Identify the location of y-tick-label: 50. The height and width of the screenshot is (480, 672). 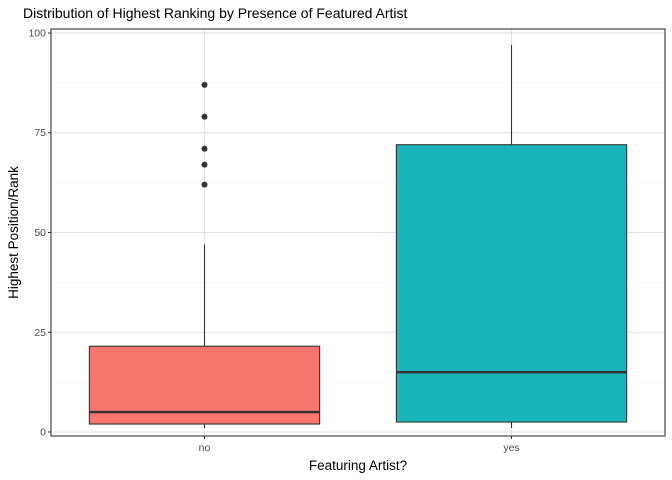
(40, 233).